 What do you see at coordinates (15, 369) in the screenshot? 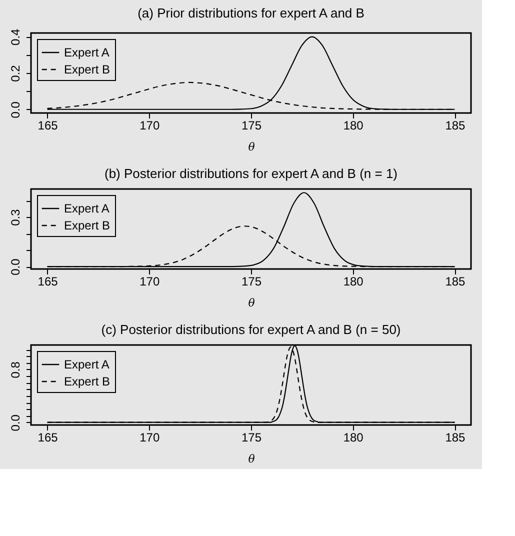
I see `y-tick-label: 0.8` at bounding box center [15, 369].